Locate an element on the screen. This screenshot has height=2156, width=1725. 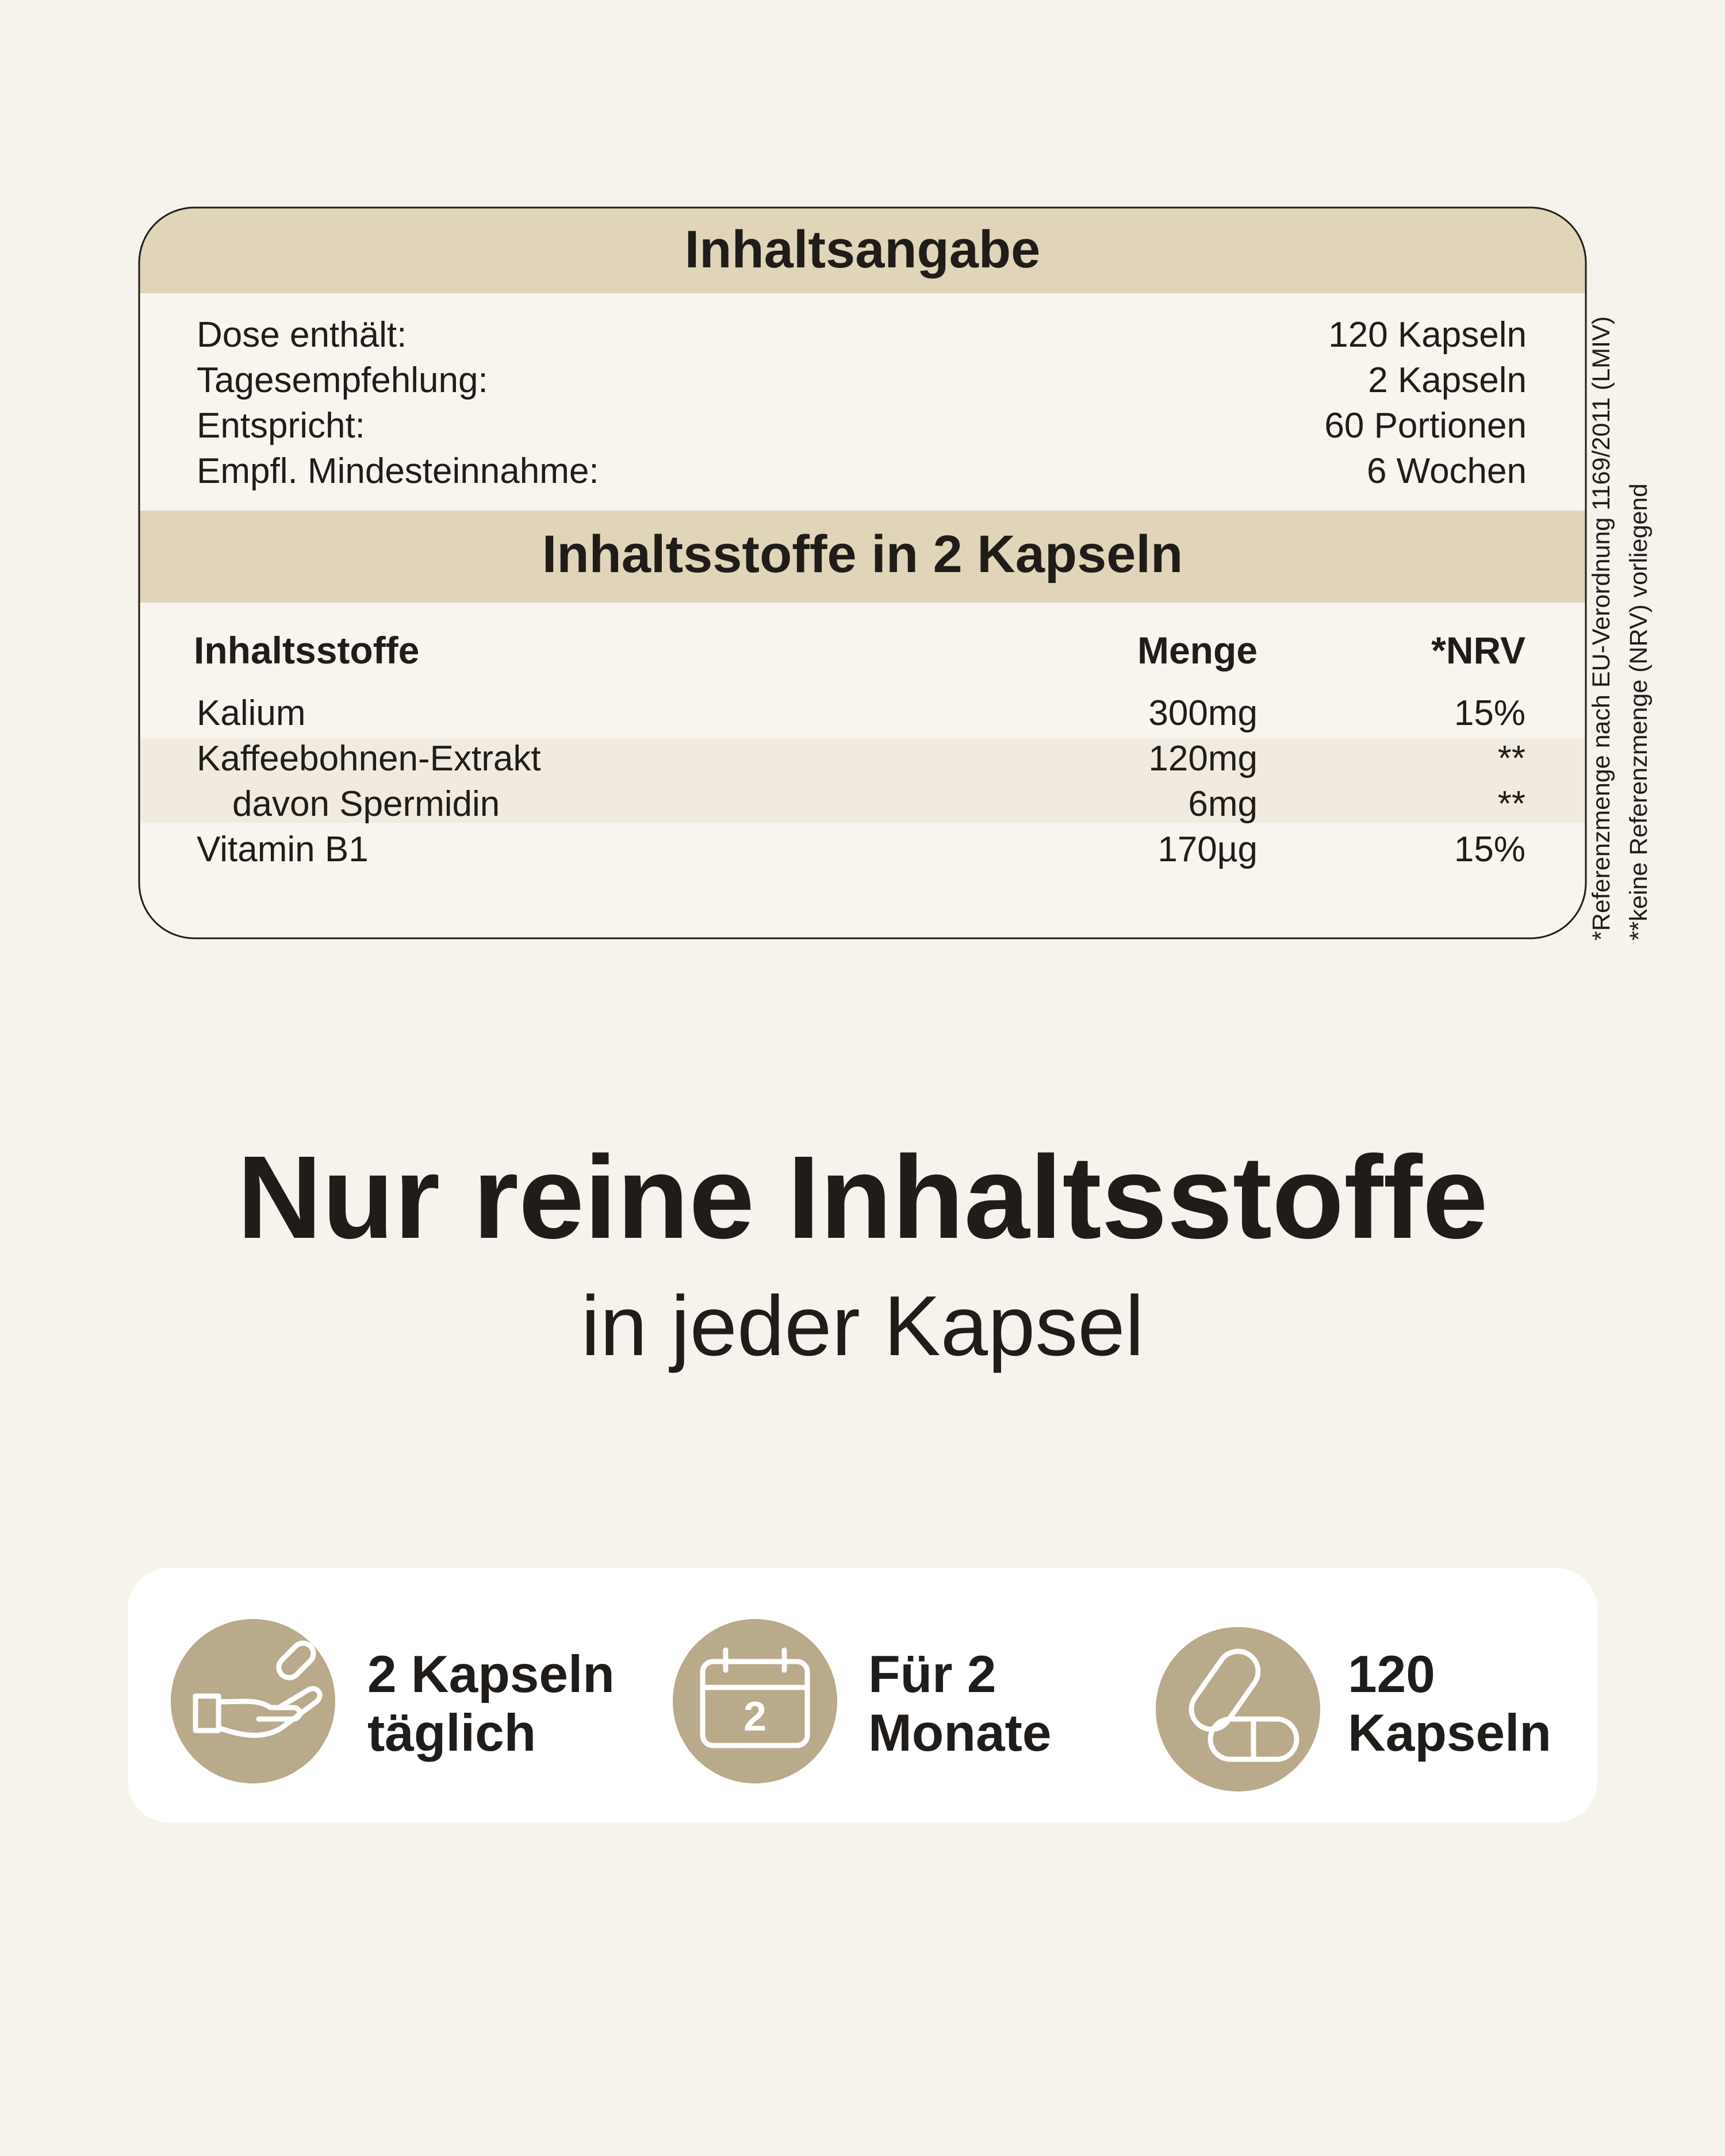
section-title: Inhaltsstoffe in 2 Kapseln is located at coordinates (862, 554).